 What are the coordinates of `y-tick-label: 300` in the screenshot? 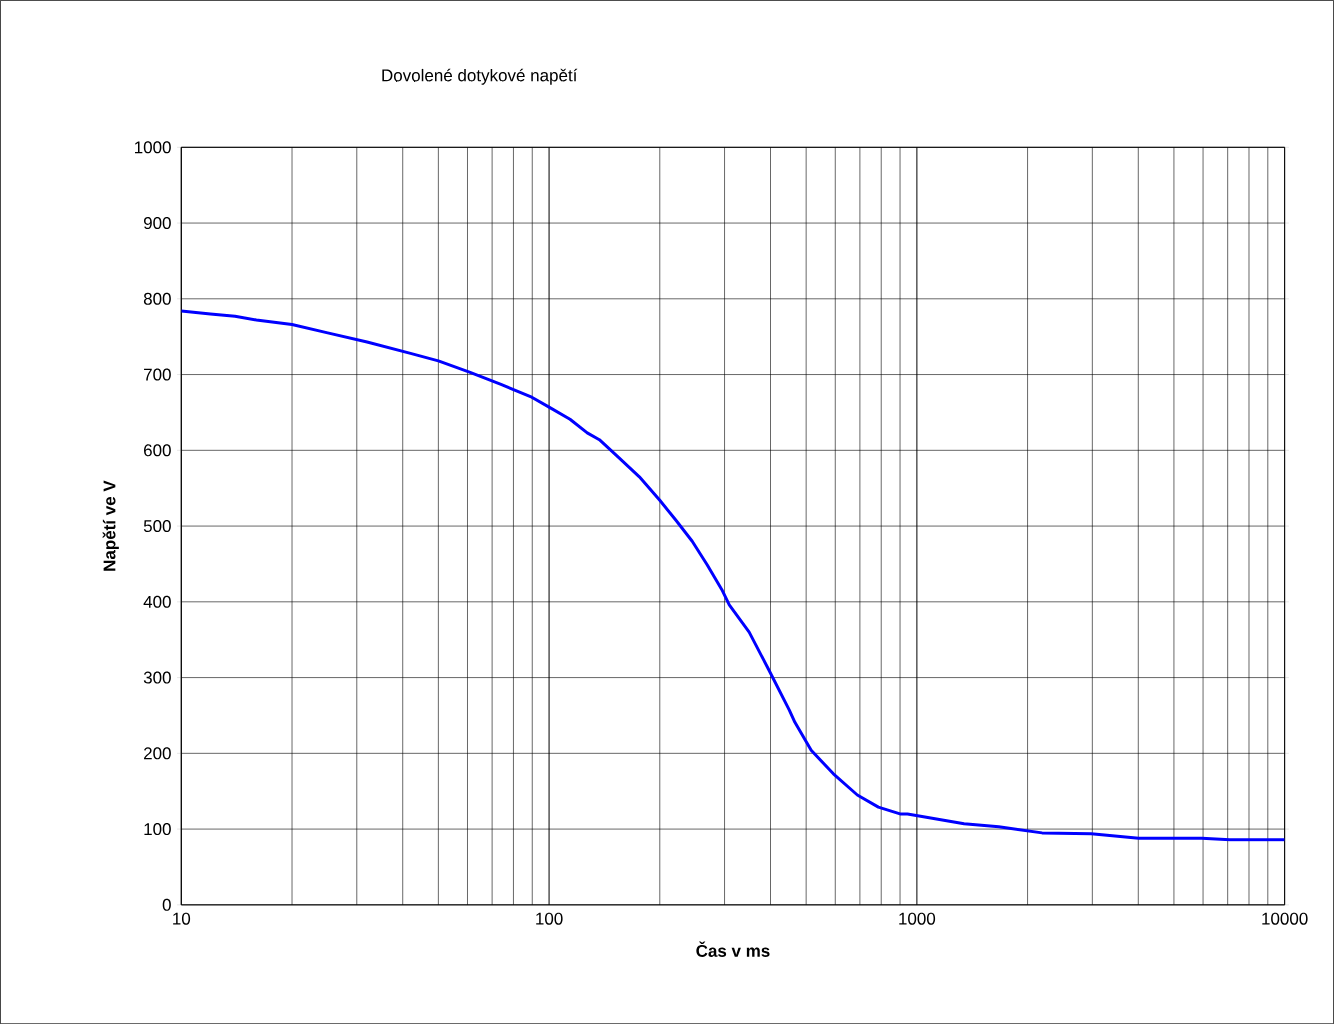 It's located at (157, 677).